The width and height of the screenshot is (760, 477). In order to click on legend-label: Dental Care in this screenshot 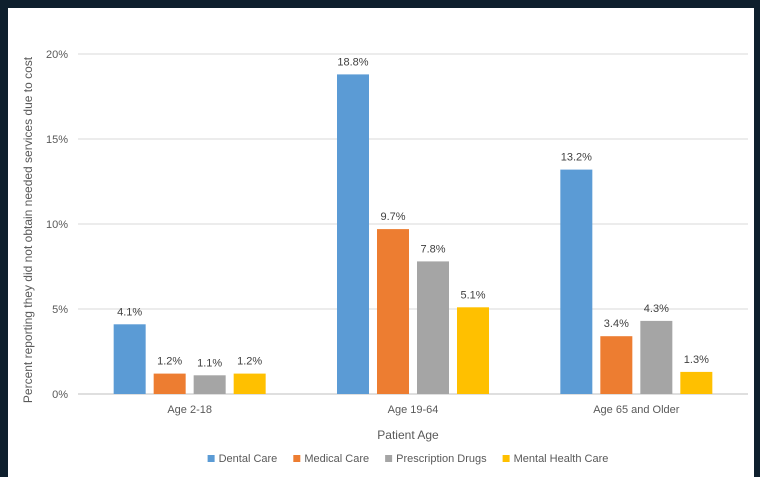, I will do `click(248, 459)`.